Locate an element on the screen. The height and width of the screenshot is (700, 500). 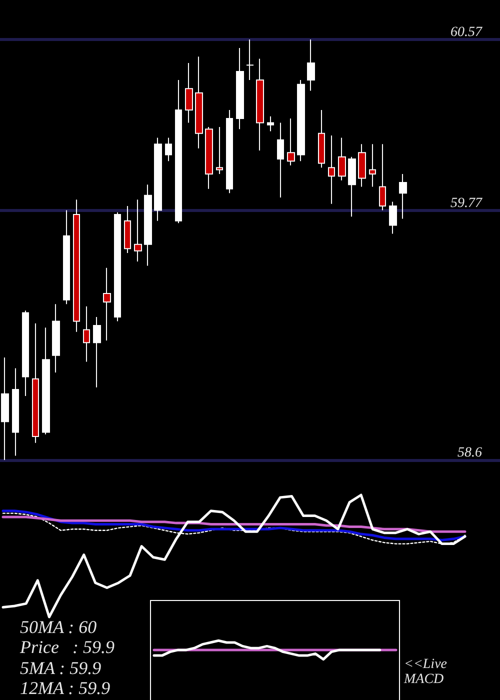
y-tick-label: 58.6 is located at coordinates (470, 453).